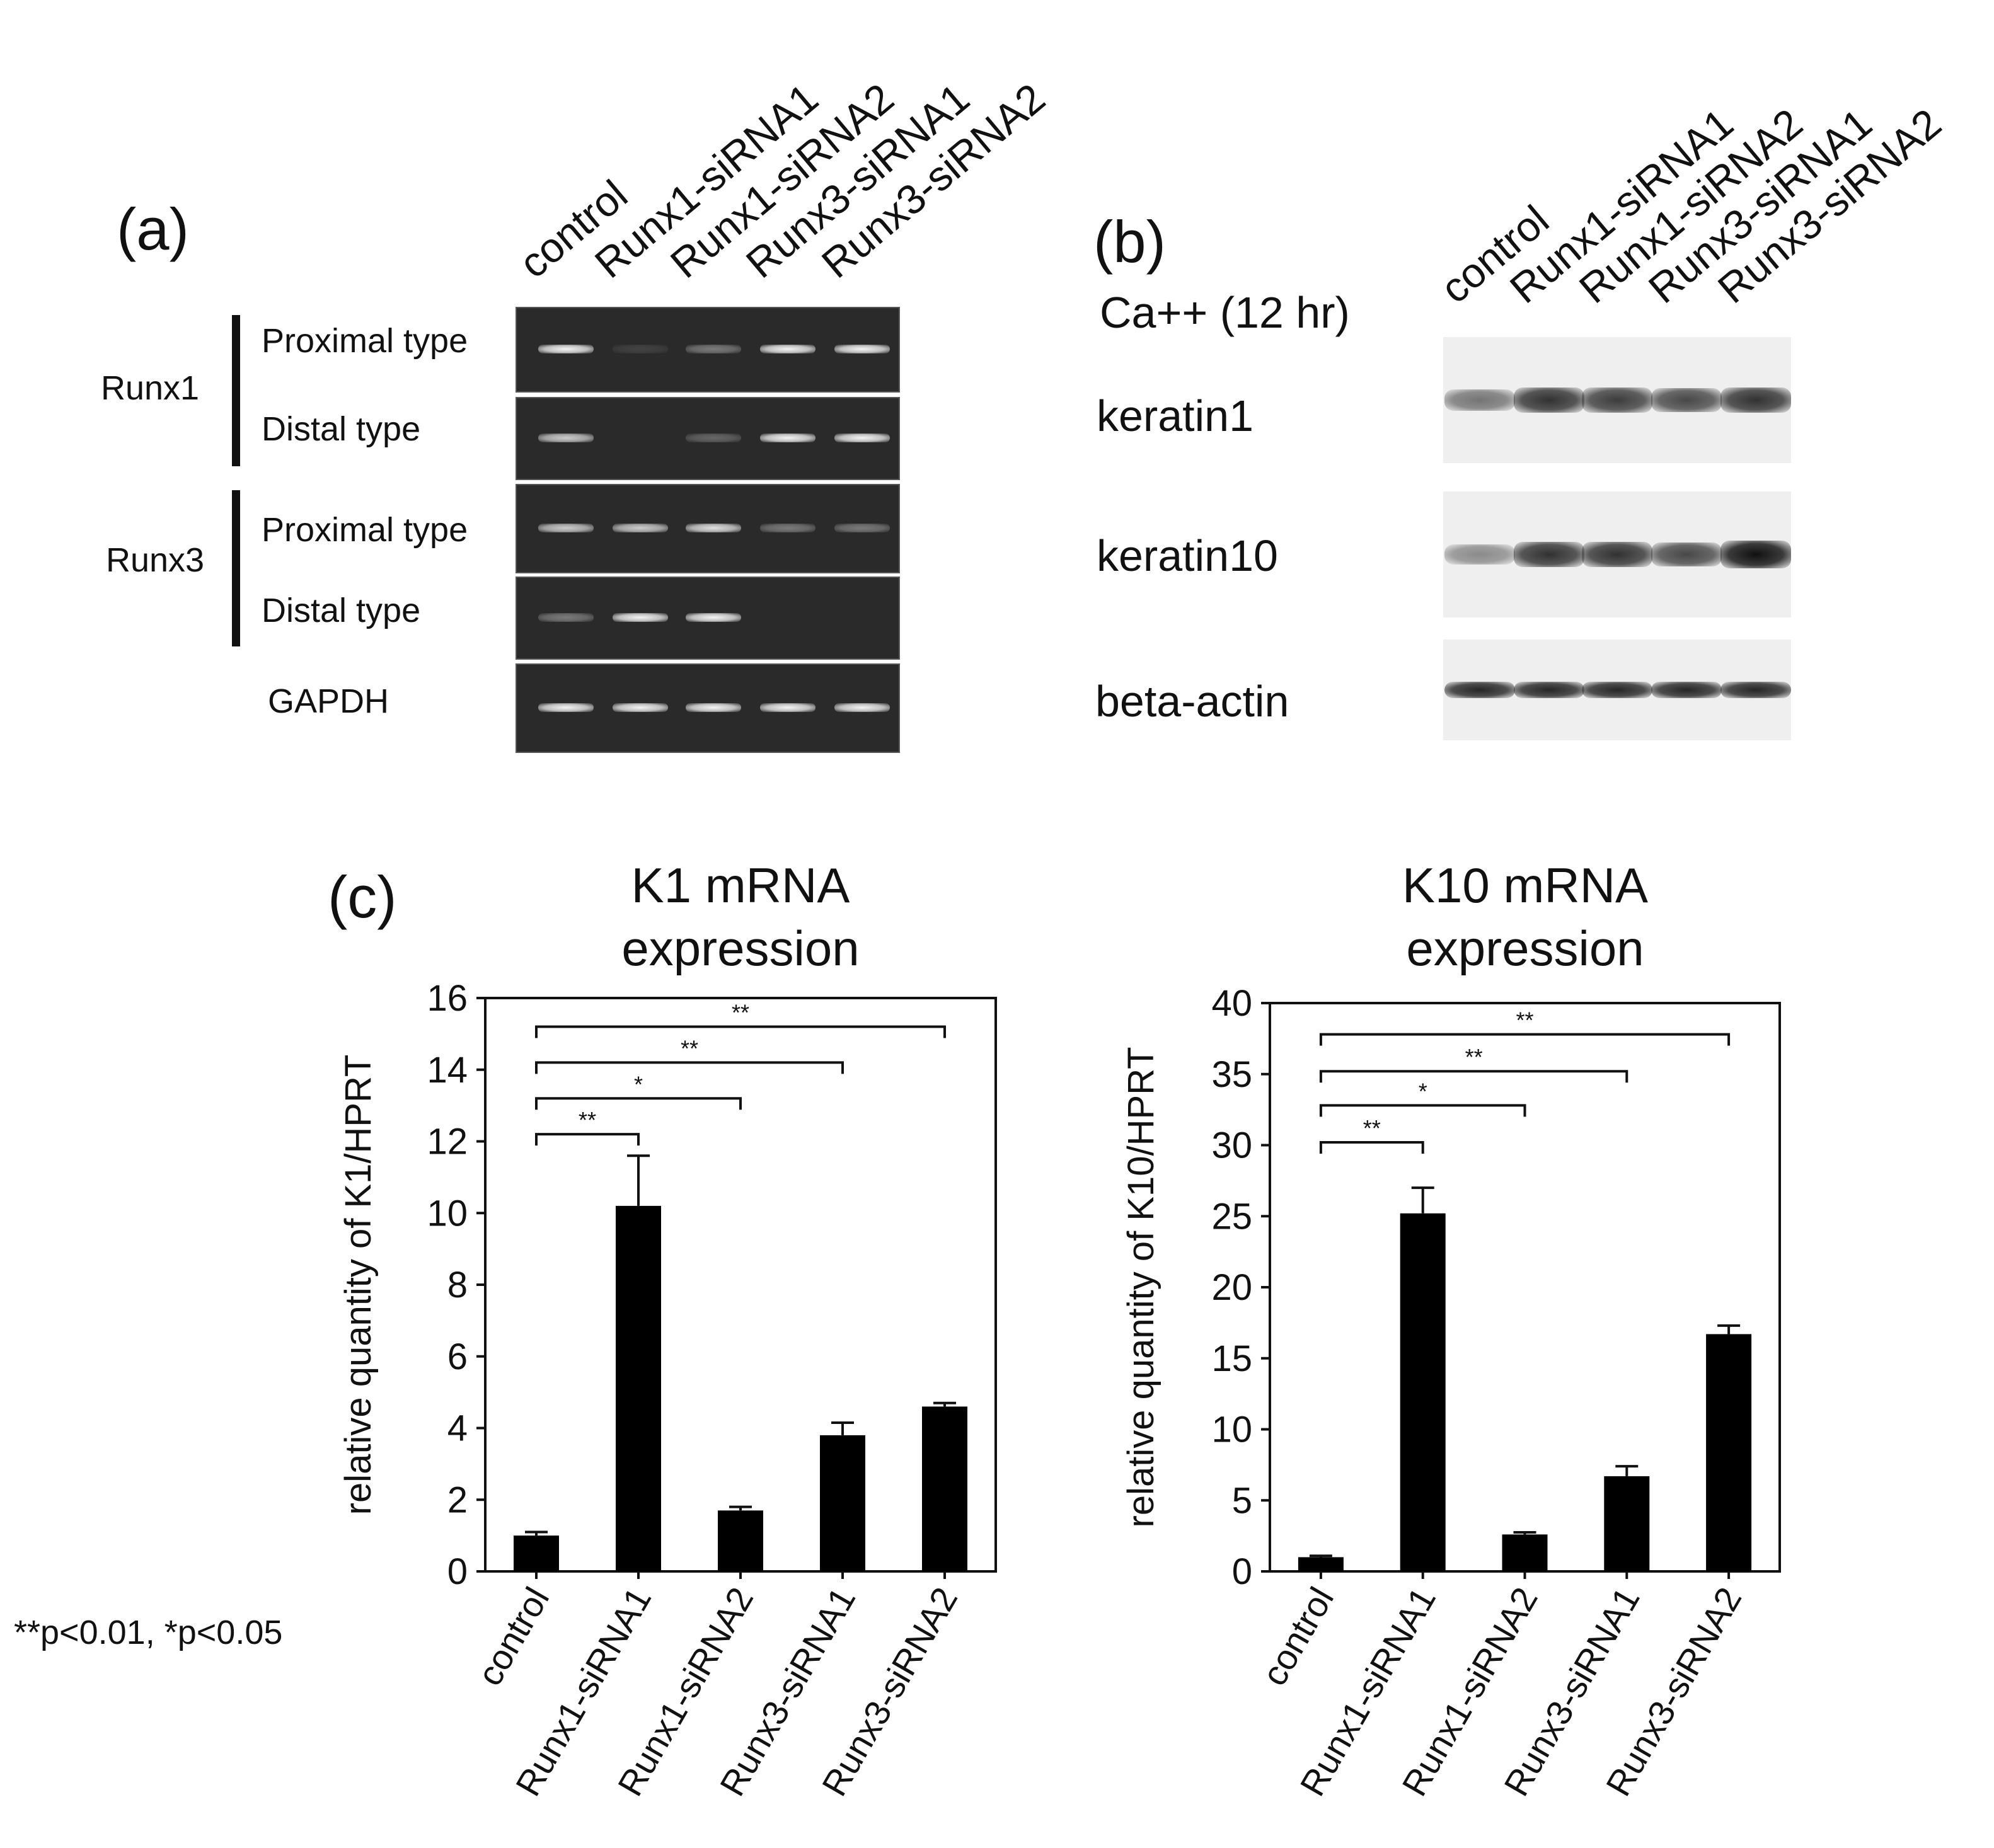  Describe the element at coordinates (1372, 1128) in the screenshot. I see `k10-significance-label-1: **` at that location.